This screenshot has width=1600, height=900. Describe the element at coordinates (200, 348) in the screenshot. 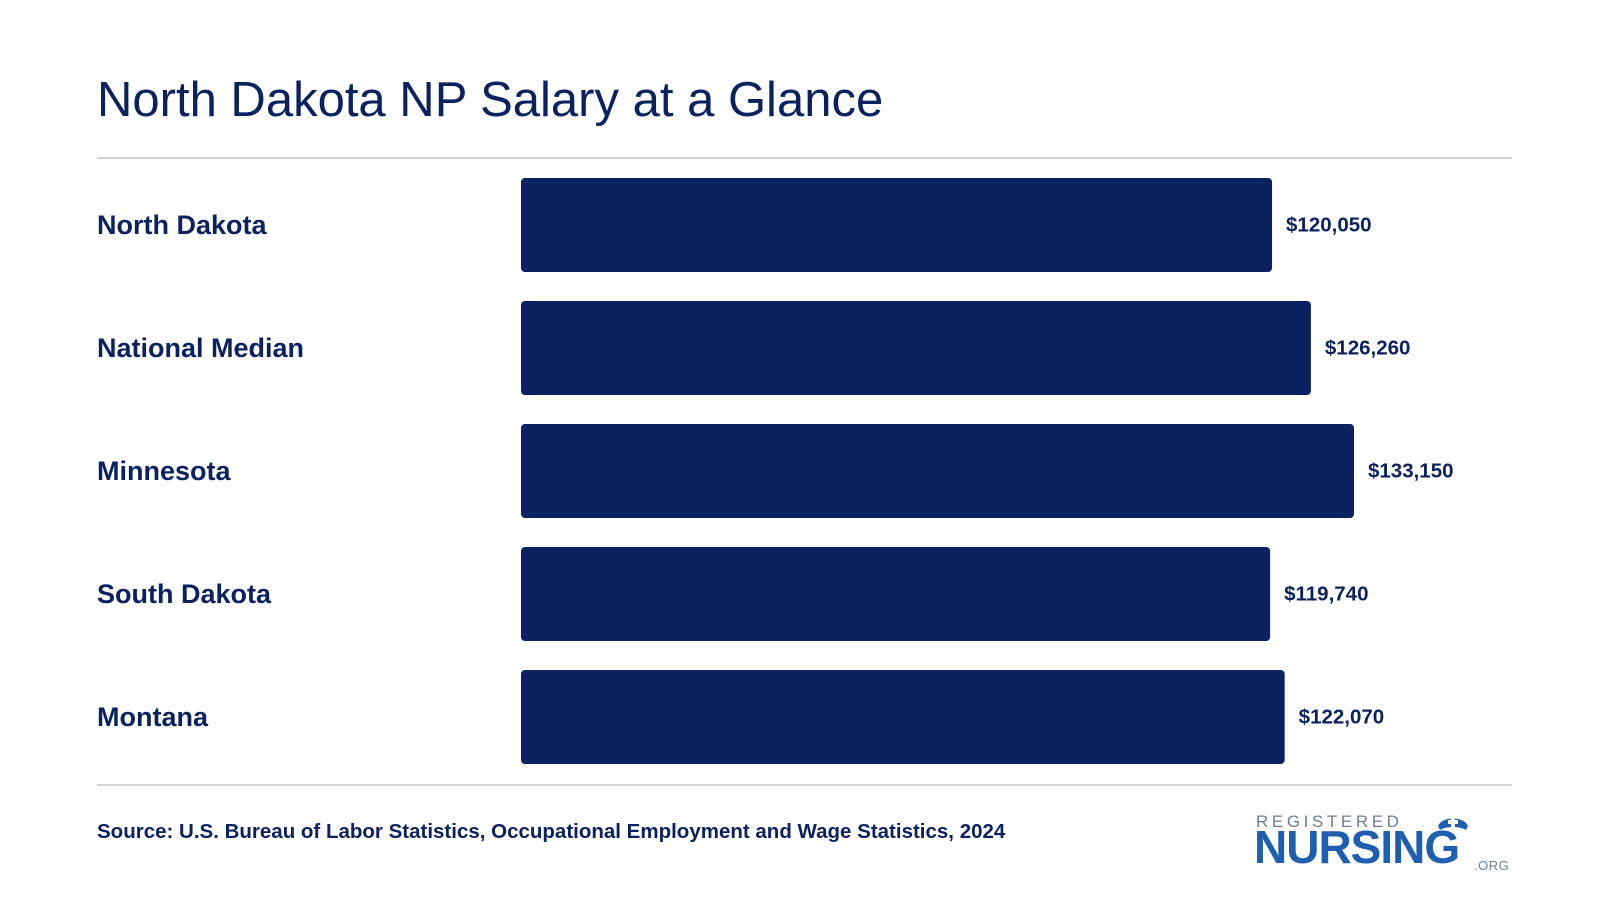

I see `category-label: National Median` at that location.